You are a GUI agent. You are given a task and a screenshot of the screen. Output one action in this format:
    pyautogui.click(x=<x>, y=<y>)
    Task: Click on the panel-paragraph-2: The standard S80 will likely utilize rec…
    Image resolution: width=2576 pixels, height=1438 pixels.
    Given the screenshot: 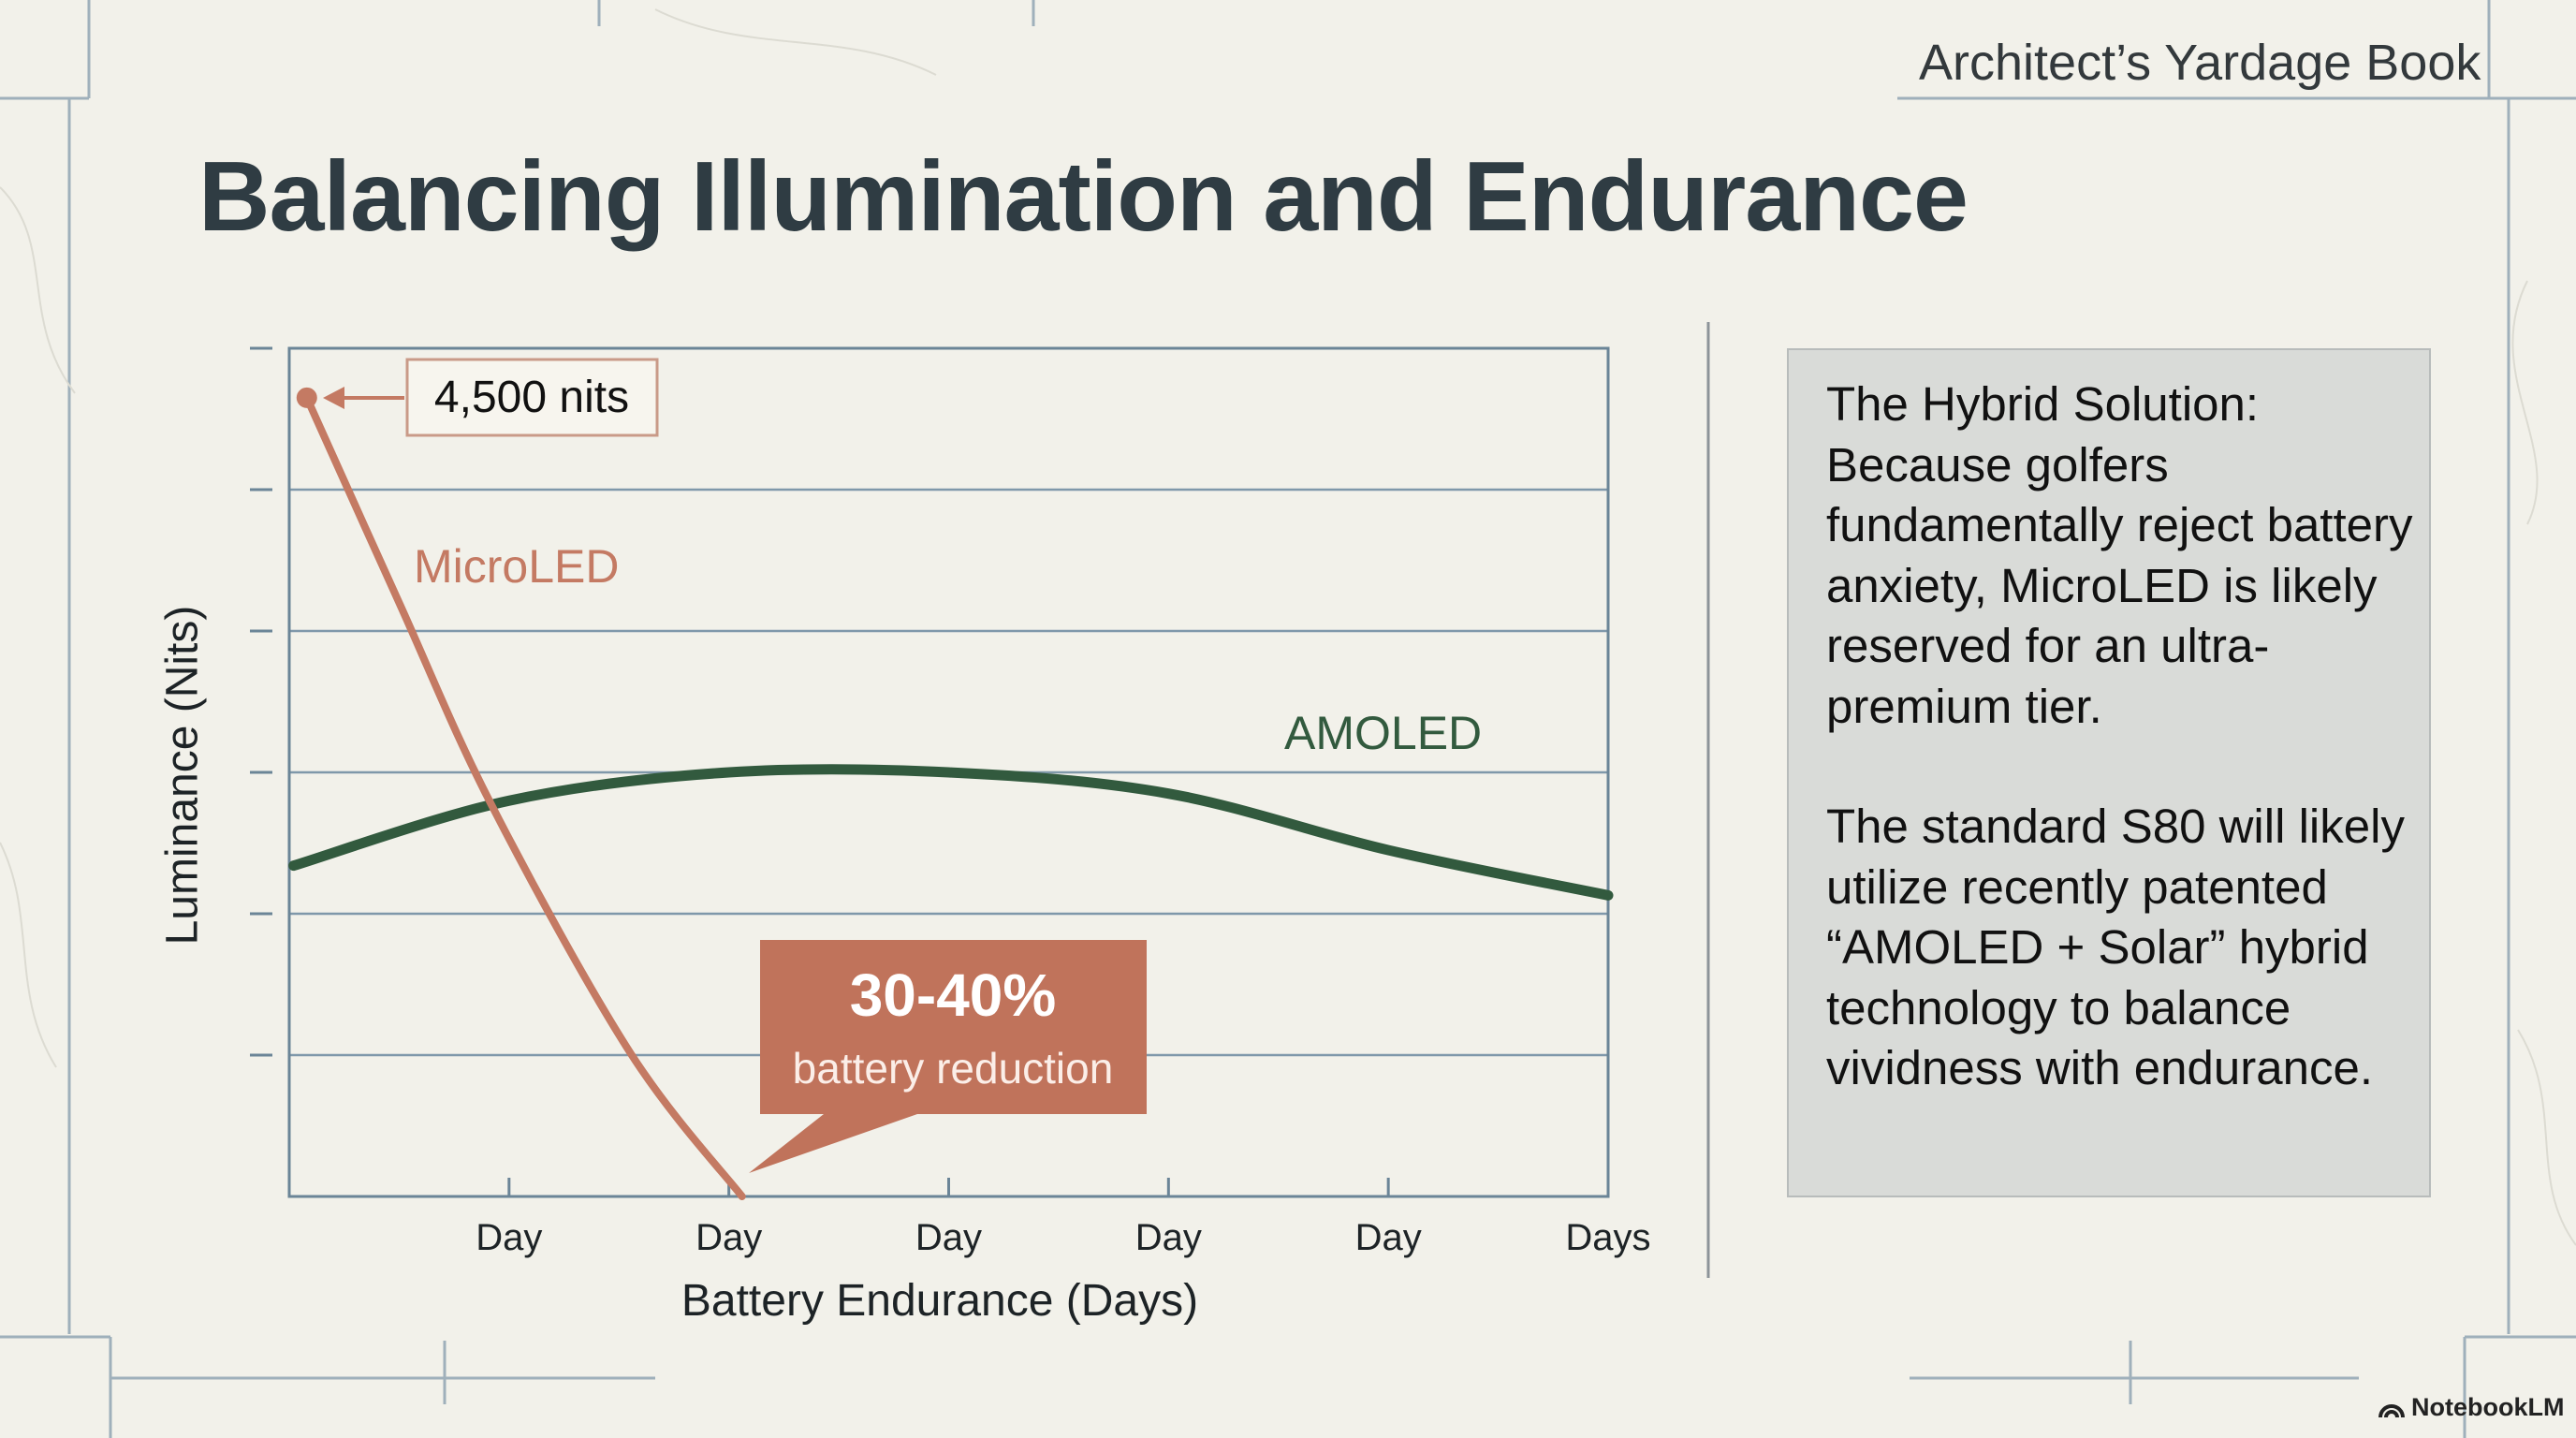 What is the action you would take?
    pyautogui.click(x=2115, y=947)
    